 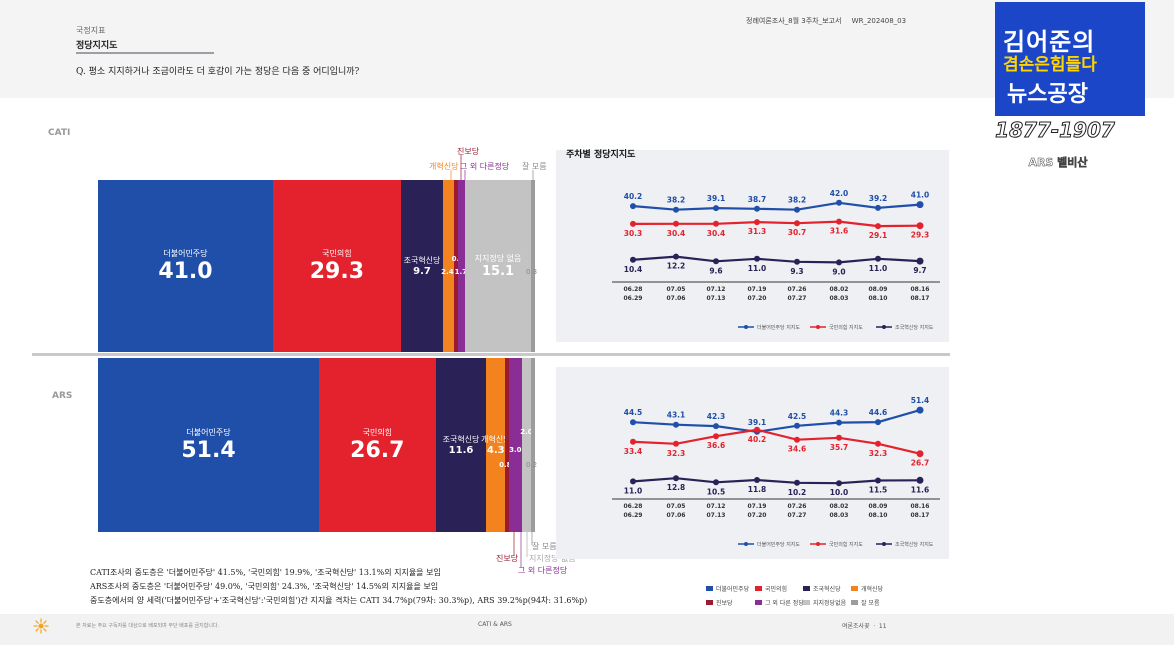 I want to click on trend-panel-title: 주차별 정당지지도, so click(x=600, y=155).